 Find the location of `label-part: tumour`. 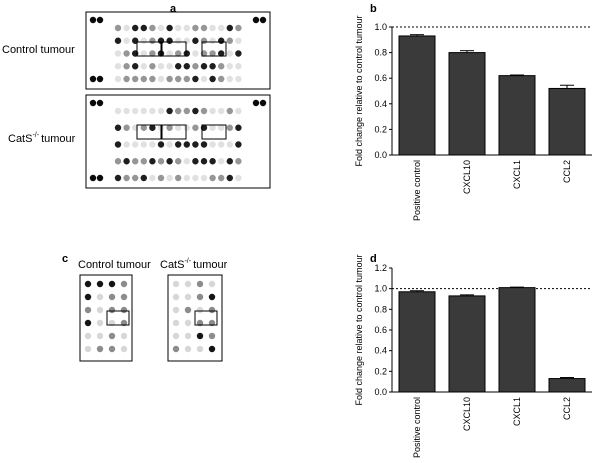

label-part: tumour is located at coordinates (210, 265).